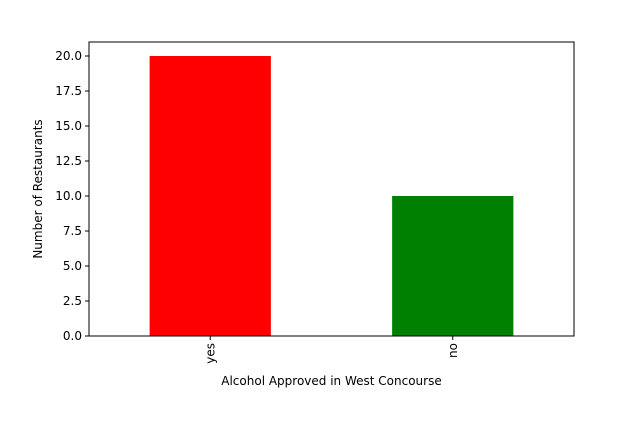  What do you see at coordinates (331, 350) in the screenshot?
I see `x-axis: yes no` at bounding box center [331, 350].